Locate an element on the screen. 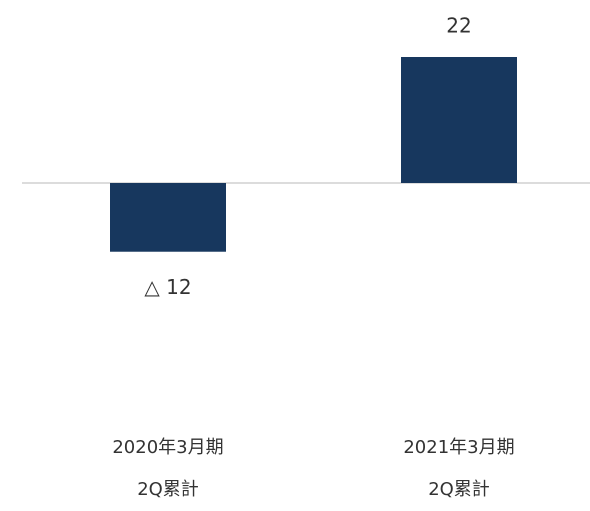 This screenshot has height=511, width=590. x-tick-label: 2021年3月期 2Q累計 is located at coordinates (459, 468).